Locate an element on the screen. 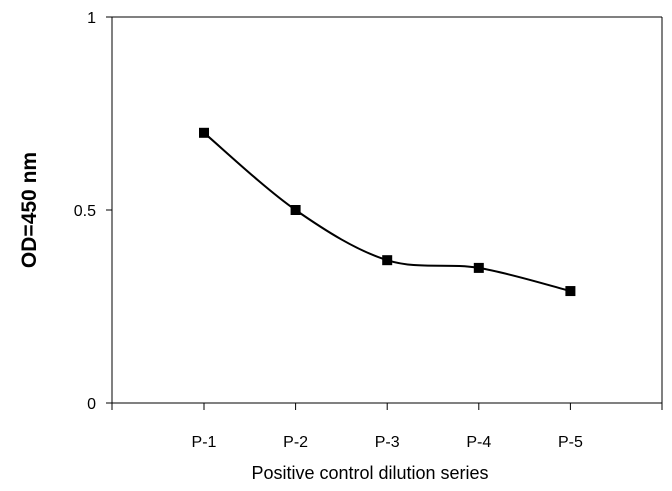 The height and width of the screenshot is (491, 672). x-tick-label: P-1 is located at coordinates (204, 442).